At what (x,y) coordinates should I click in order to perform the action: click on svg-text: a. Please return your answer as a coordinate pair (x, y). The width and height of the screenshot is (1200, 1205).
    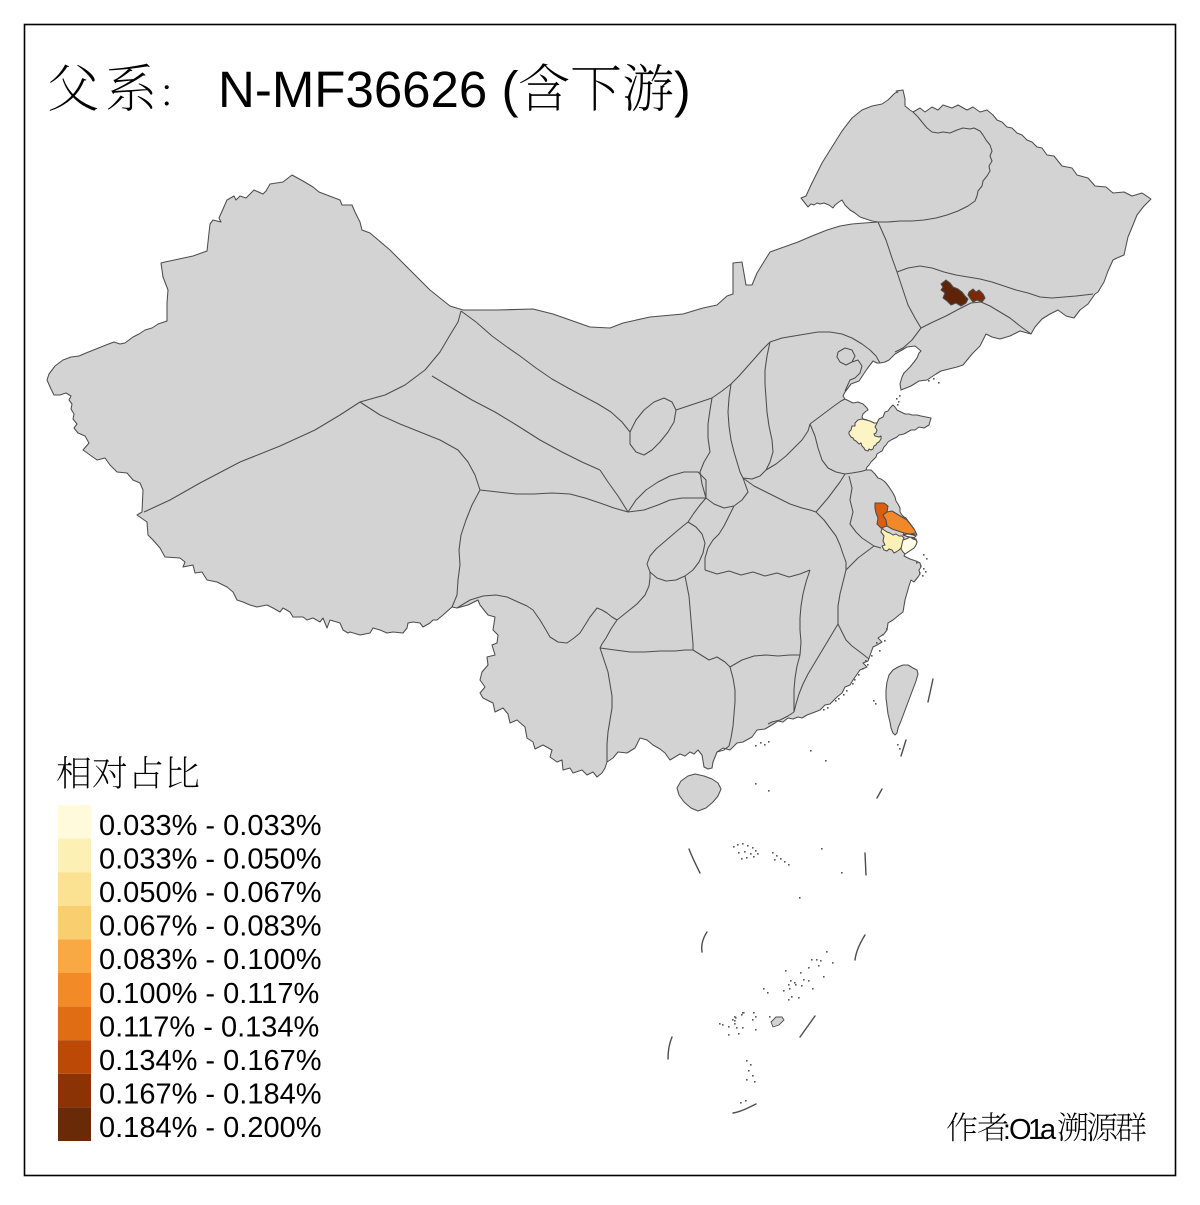
    Looking at the image, I should click on (1048, 1130).